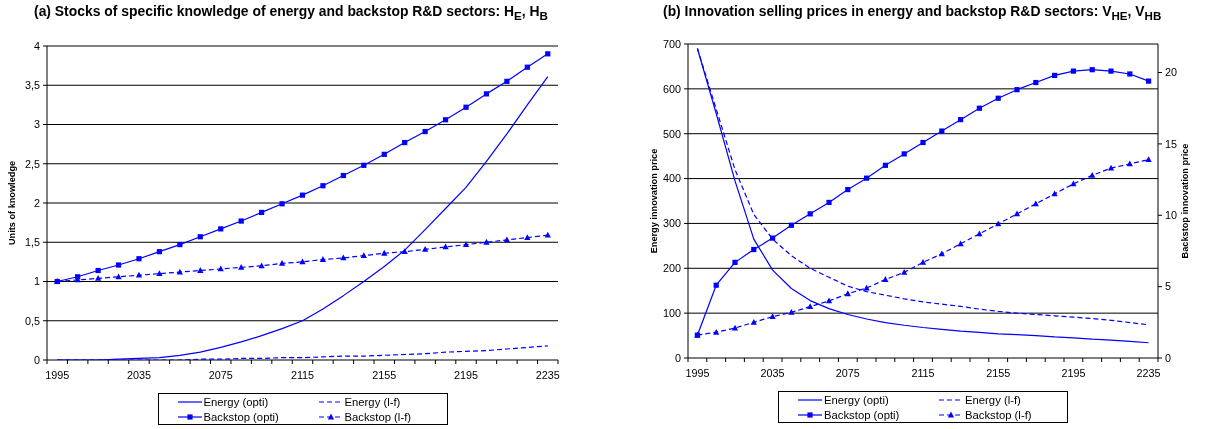  What do you see at coordinates (1171, 72) in the screenshot?
I see `y2-tick-label: 20` at bounding box center [1171, 72].